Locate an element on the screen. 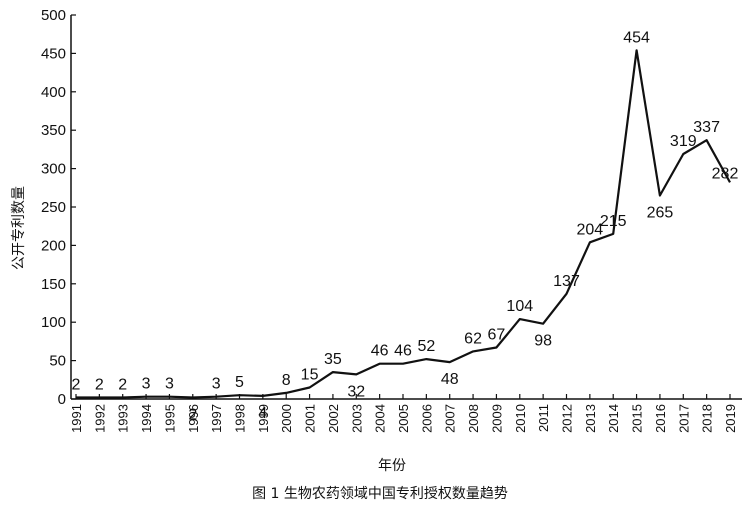  x-tick-label: 2015 is located at coordinates (637, 418).